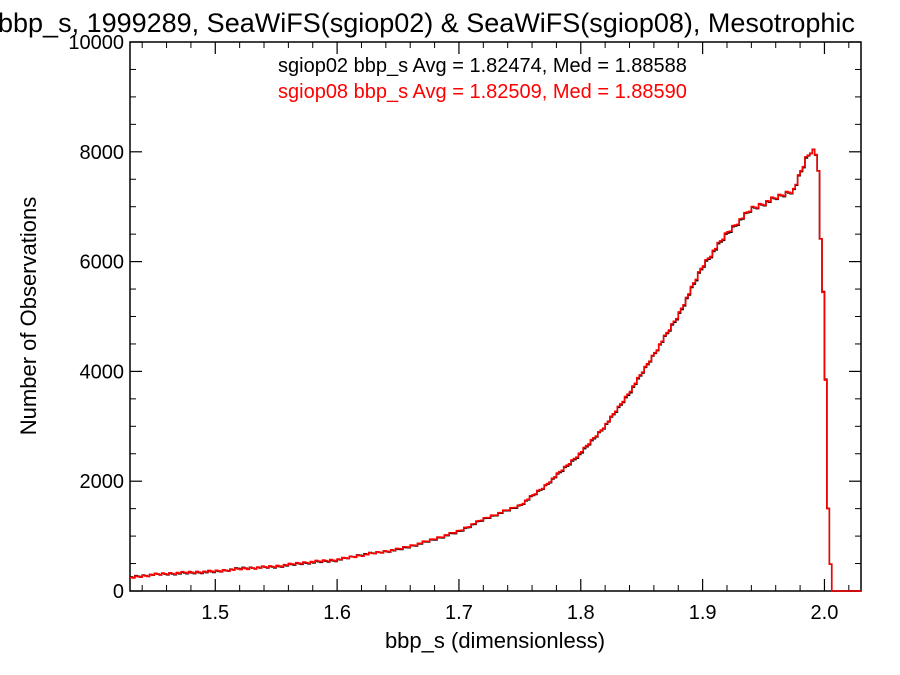  Describe the element at coordinates (28, 316) in the screenshot. I see `y-axis-label: Number of Observations` at that location.